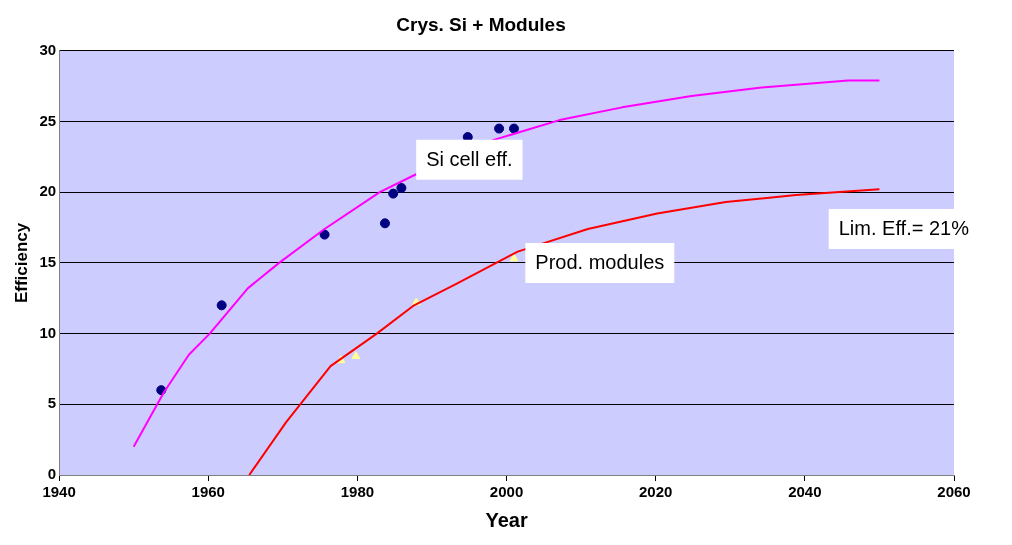 Image resolution: width=1012 pixels, height=545 pixels. What do you see at coordinates (48, 120) in the screenshot?
I see `y-tick-label: 25` at bounding box center [48, 120].